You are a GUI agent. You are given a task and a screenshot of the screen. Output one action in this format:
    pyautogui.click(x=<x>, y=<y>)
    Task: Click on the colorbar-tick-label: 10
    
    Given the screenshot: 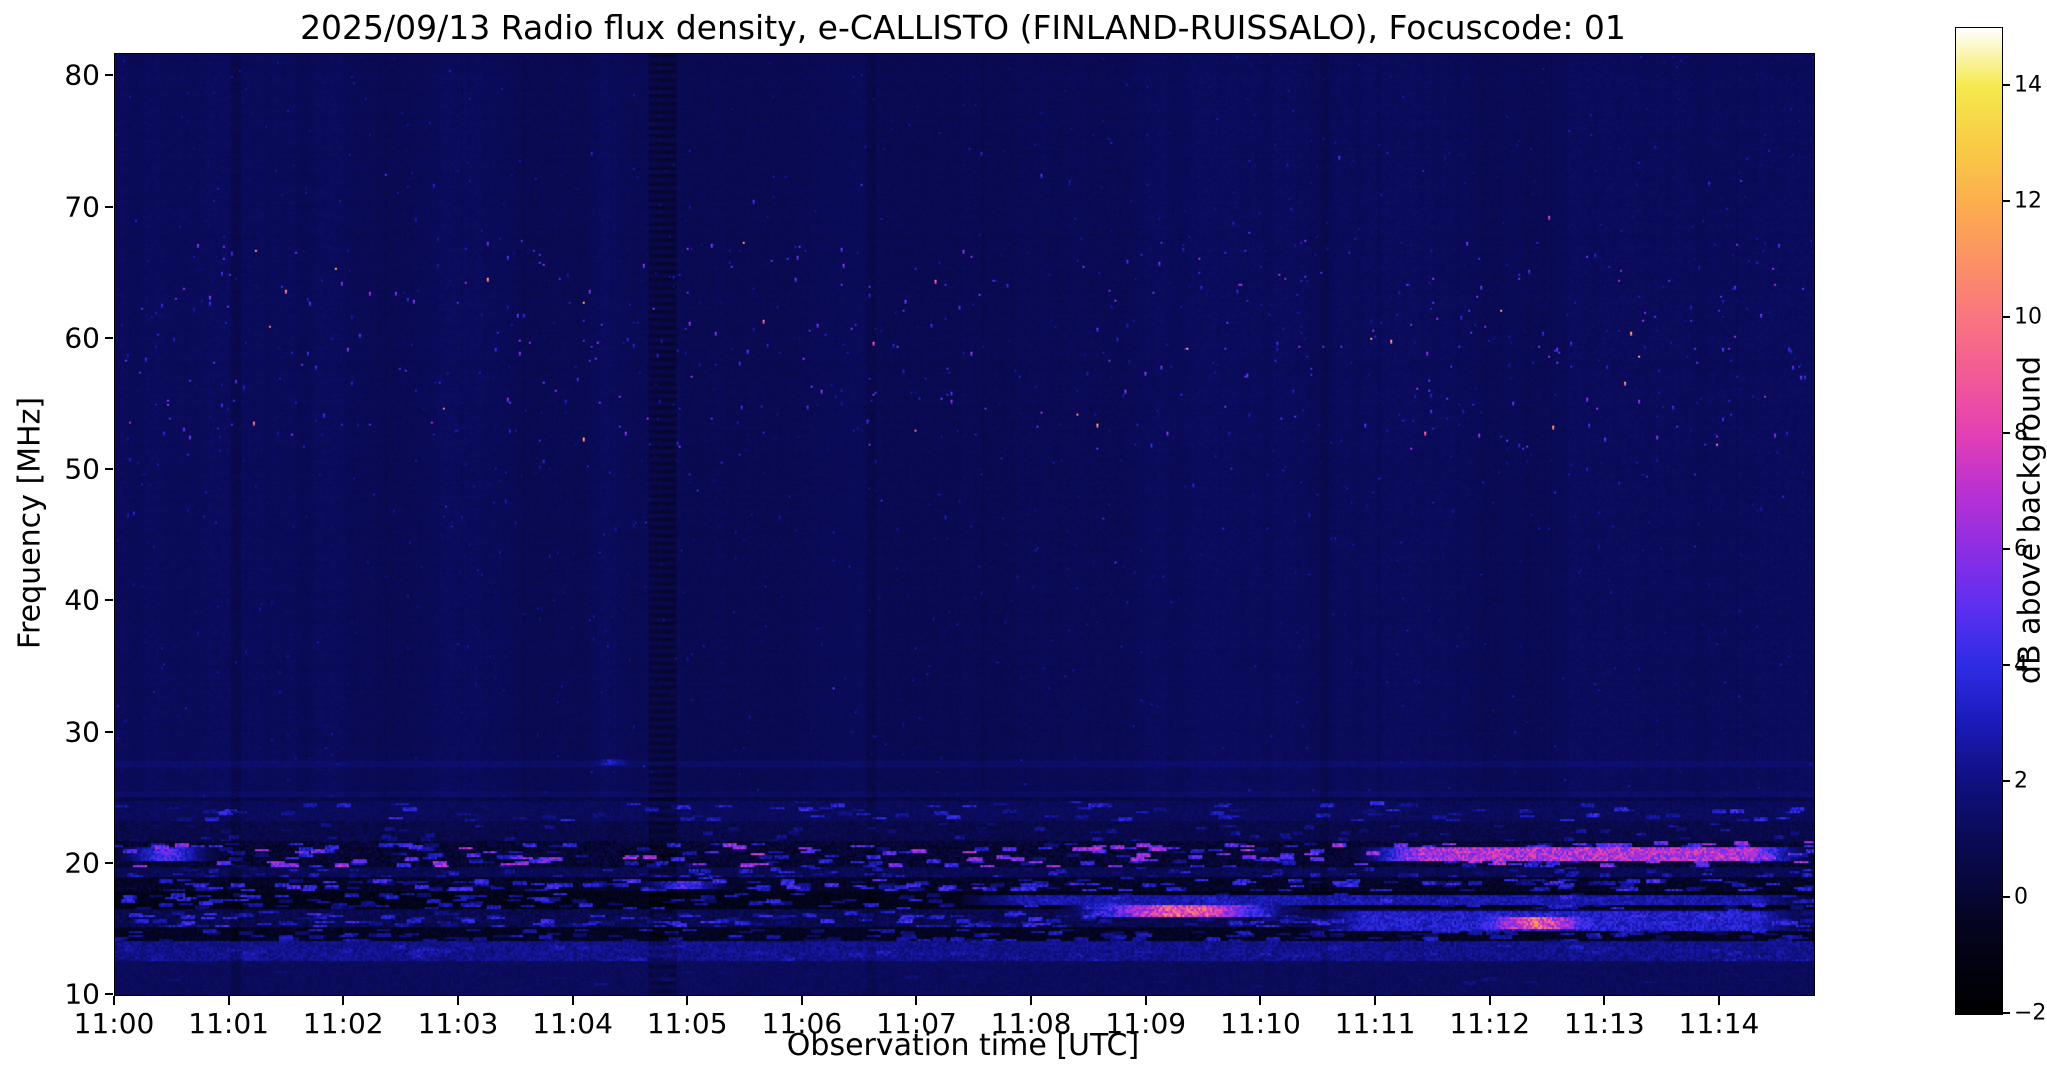 What is the action you would take?
    pyautogui.click(x=2028, y=317)
    